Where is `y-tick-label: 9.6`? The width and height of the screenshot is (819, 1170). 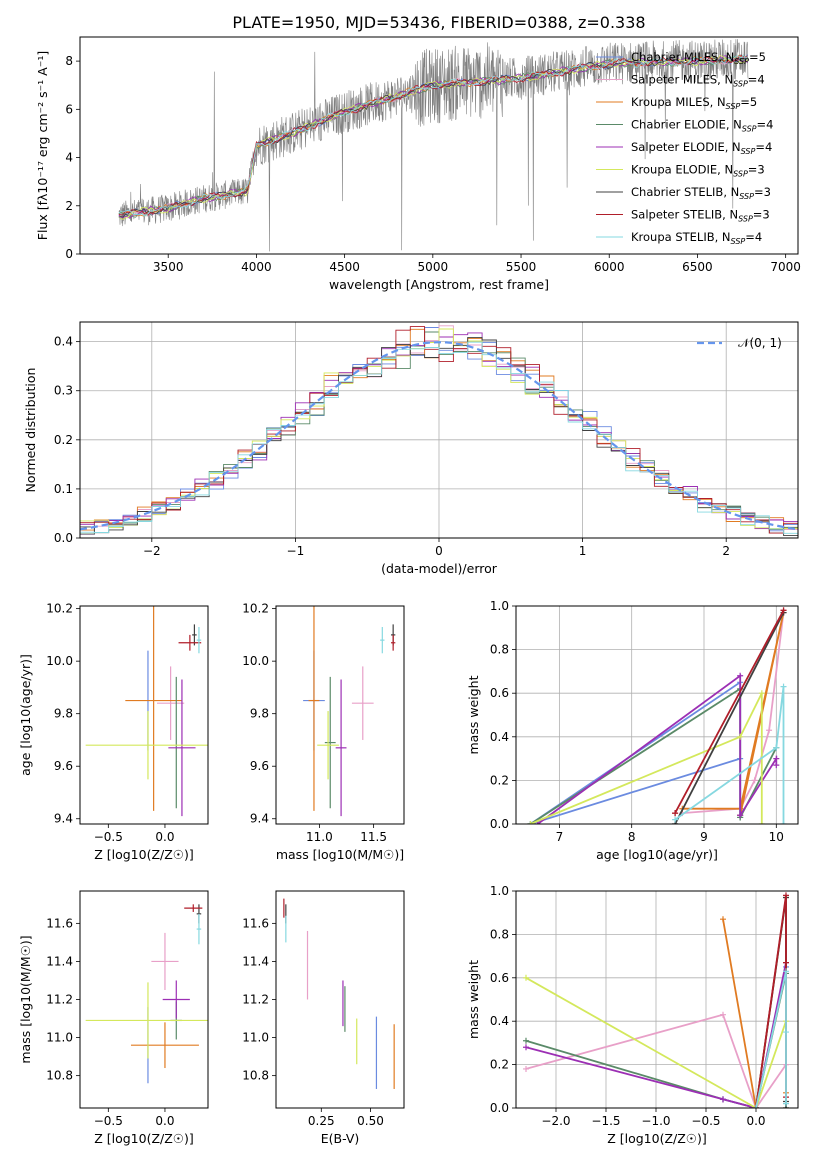 y-tick-label: 9.6 is located at coordinates (259, 766).